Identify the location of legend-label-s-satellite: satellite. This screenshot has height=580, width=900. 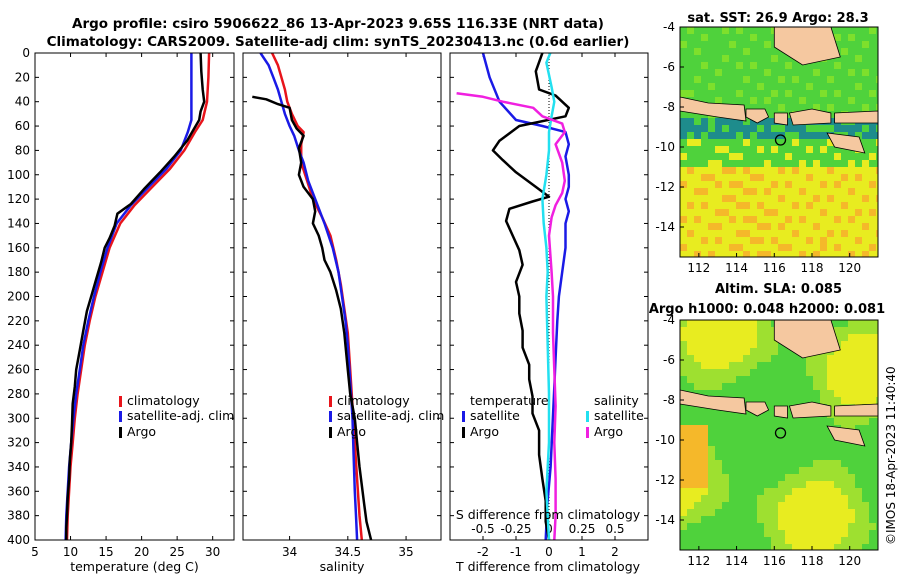
(619, 415).